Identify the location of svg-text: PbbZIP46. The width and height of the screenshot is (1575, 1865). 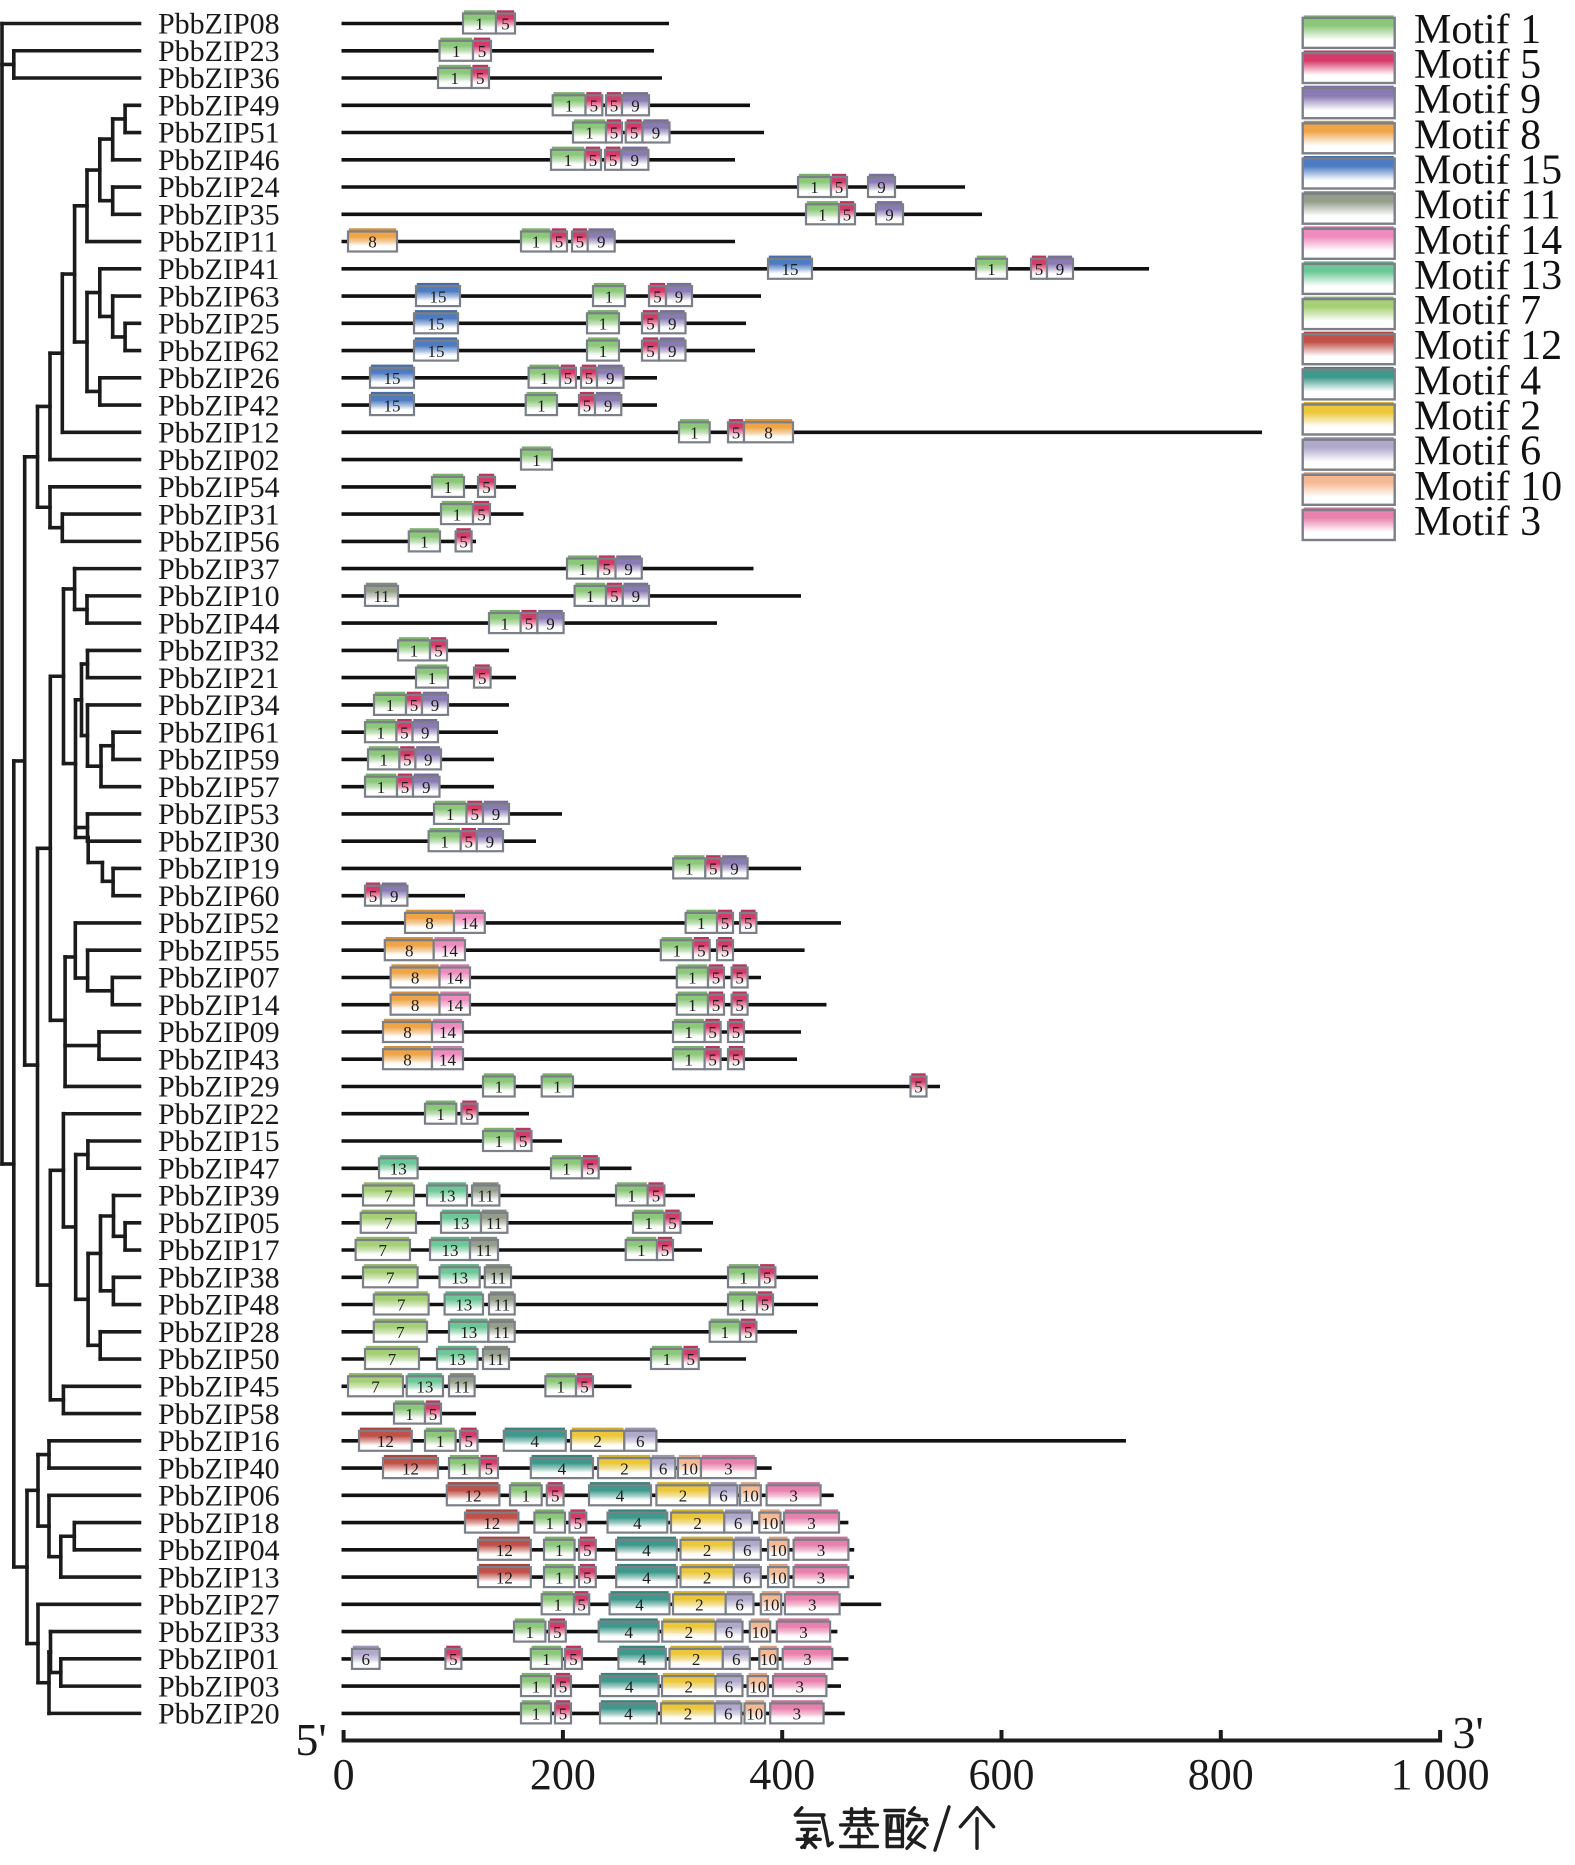
(219, 160).